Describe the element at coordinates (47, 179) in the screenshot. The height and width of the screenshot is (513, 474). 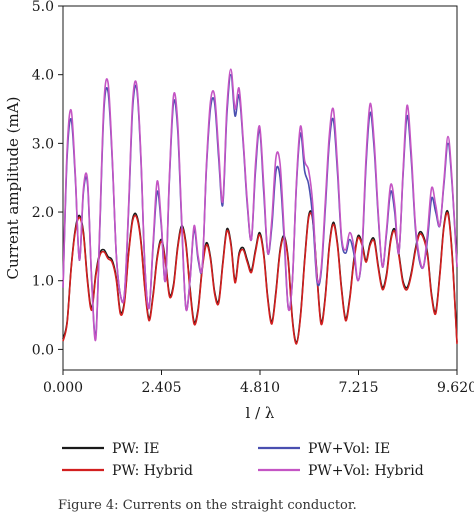
I see `y-axis: 0.0 1.0 2.0 3.0 4.0 5.0` at that location.